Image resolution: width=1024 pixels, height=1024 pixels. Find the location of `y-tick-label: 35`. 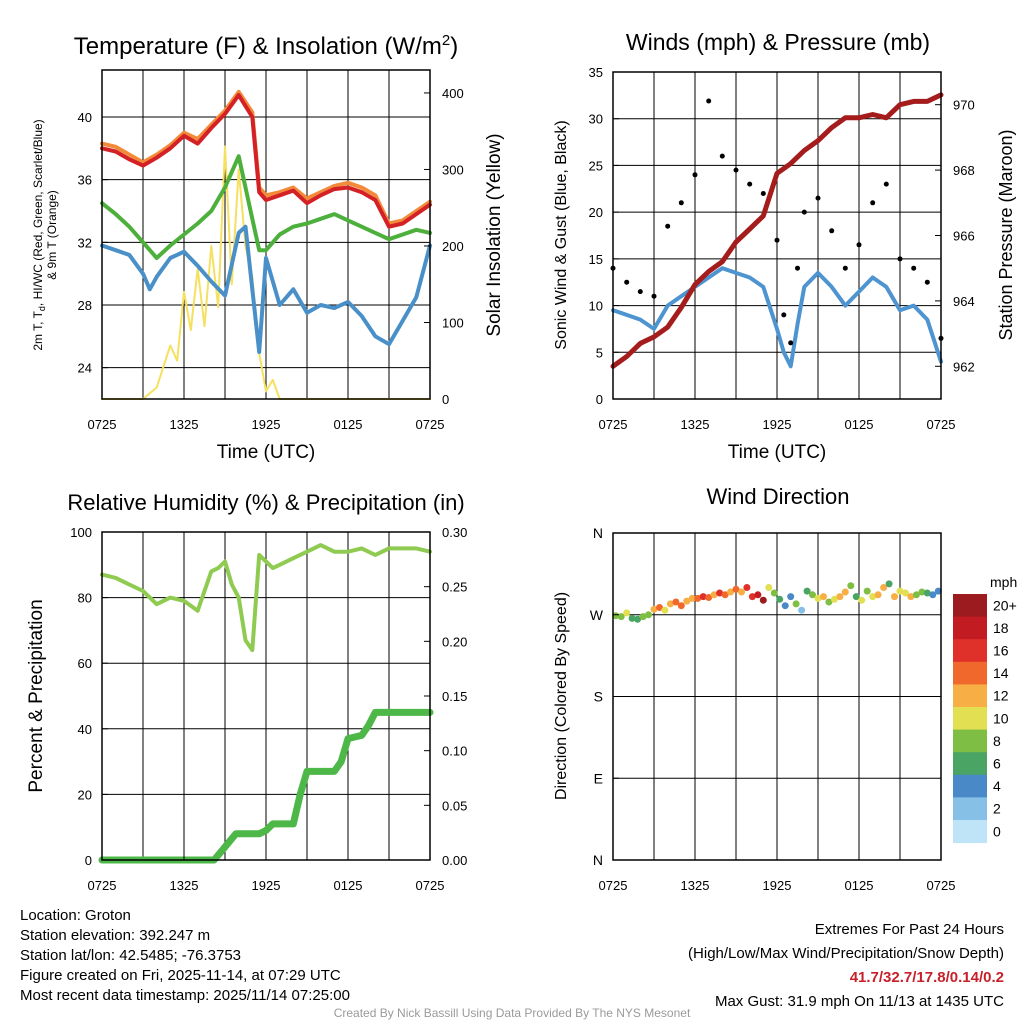

y-tick-label: 35 is located at coordinates (596, 72).